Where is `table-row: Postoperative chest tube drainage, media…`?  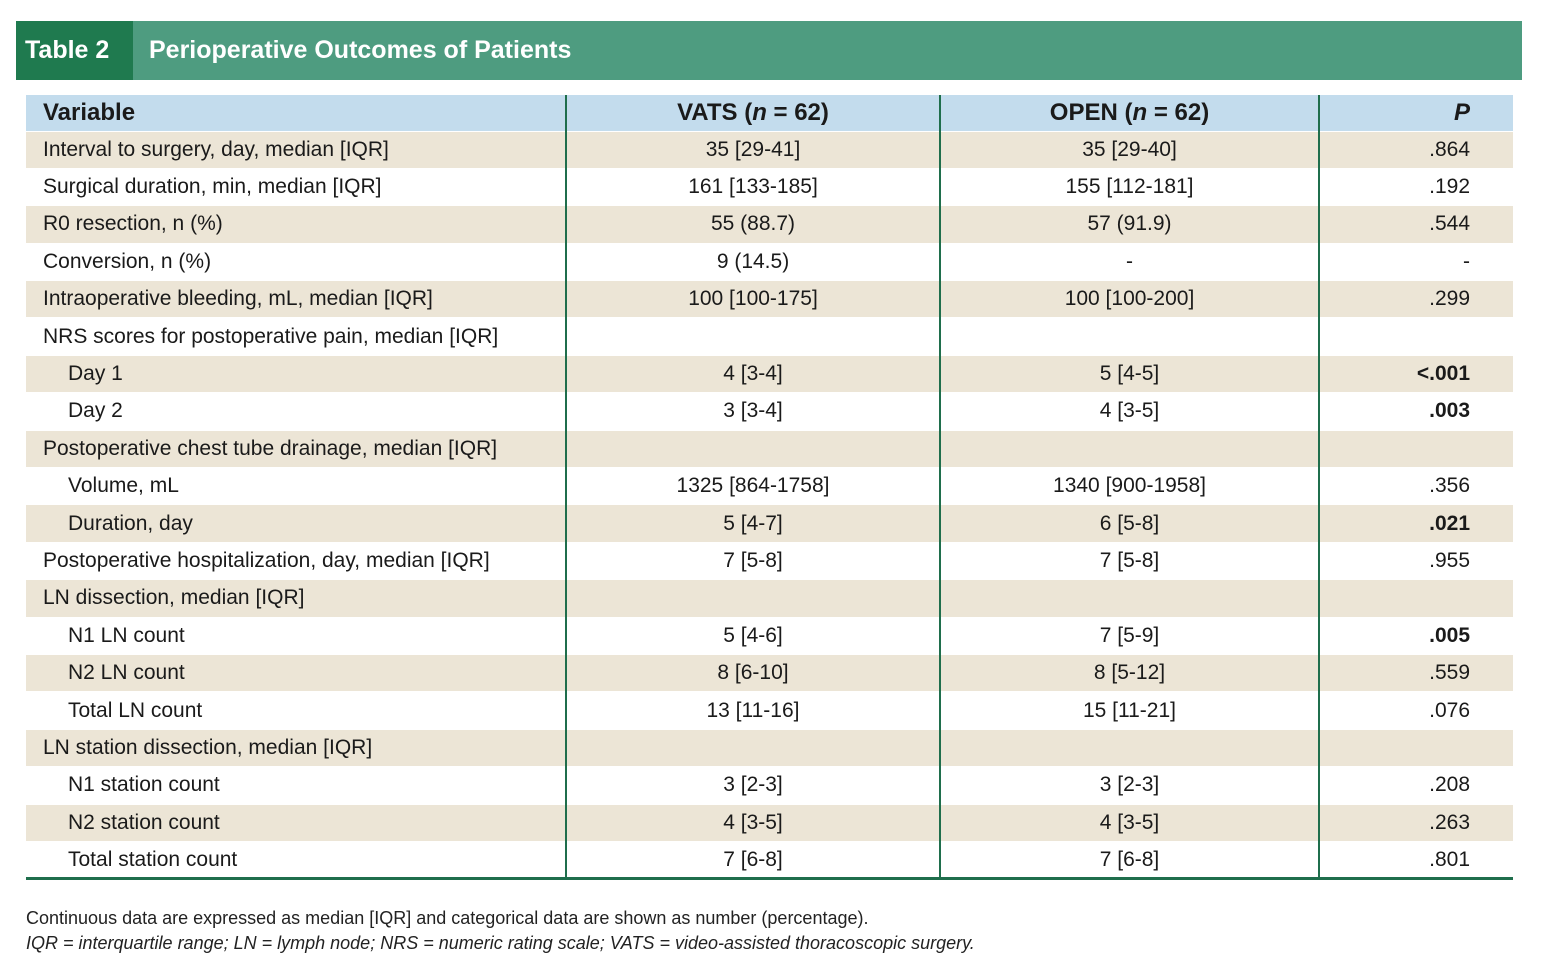
table-row: Postoperative chest tube drainage, media… is located at coordinates (769, 449).